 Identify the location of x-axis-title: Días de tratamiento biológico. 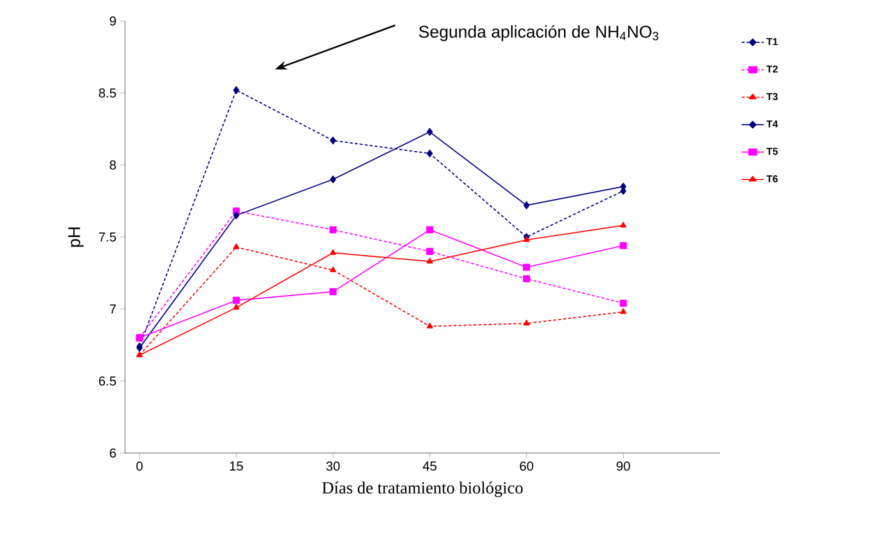
(422, 490).